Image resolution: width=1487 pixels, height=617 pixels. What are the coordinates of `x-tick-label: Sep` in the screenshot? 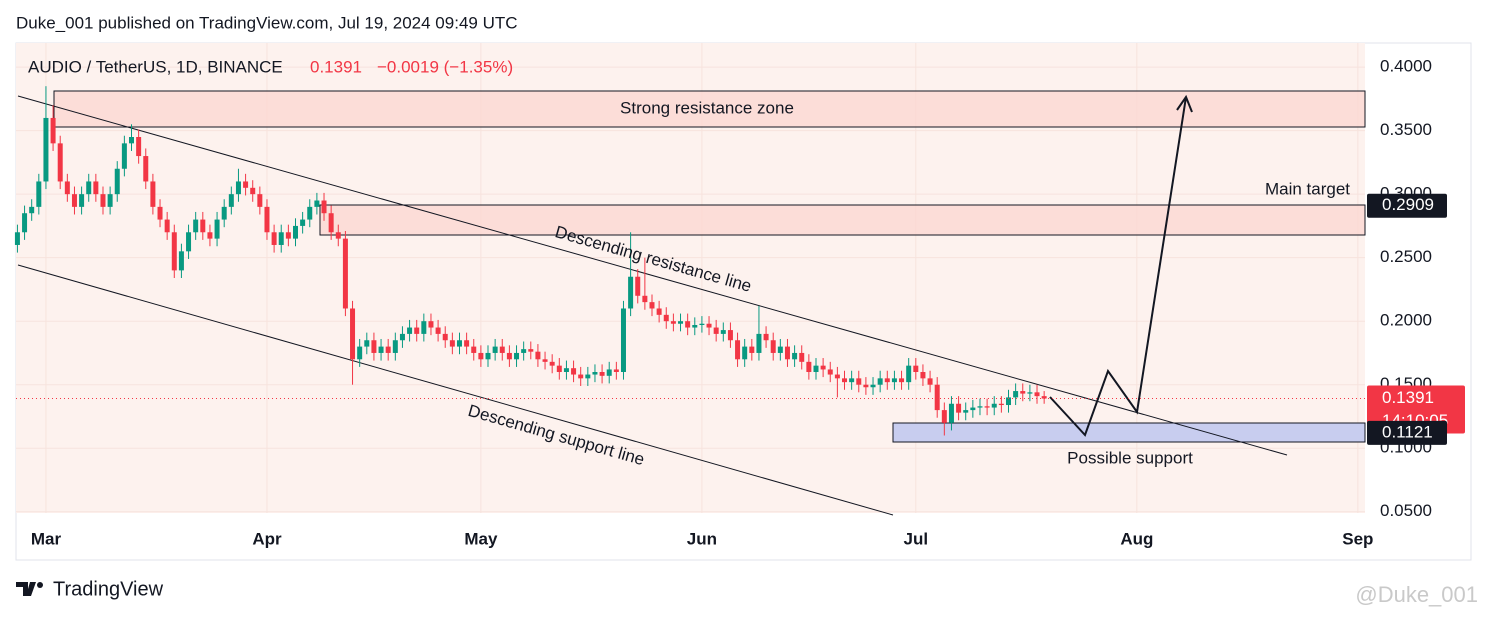 It's located at (1357, 538).